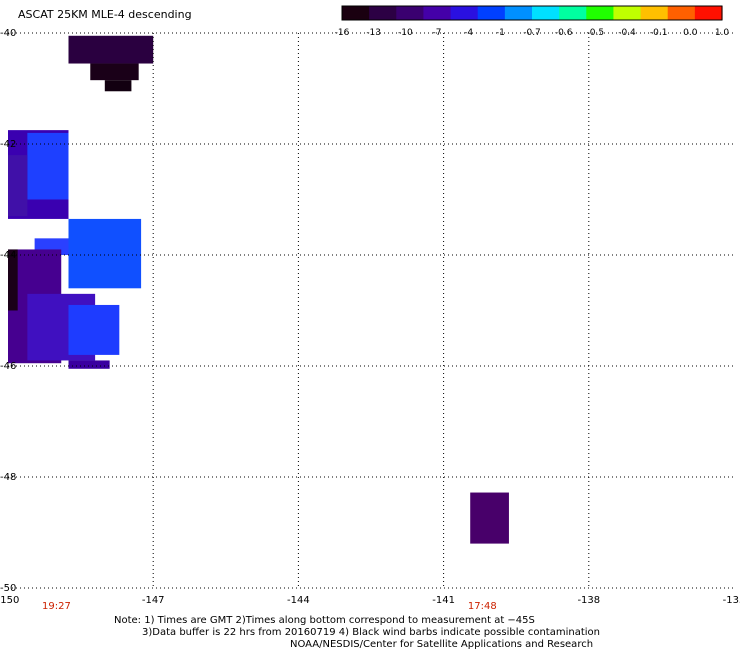  Describe the element at coordinates (8, 33) in the screenshot. I see `y-tick-label: -40` at that location.